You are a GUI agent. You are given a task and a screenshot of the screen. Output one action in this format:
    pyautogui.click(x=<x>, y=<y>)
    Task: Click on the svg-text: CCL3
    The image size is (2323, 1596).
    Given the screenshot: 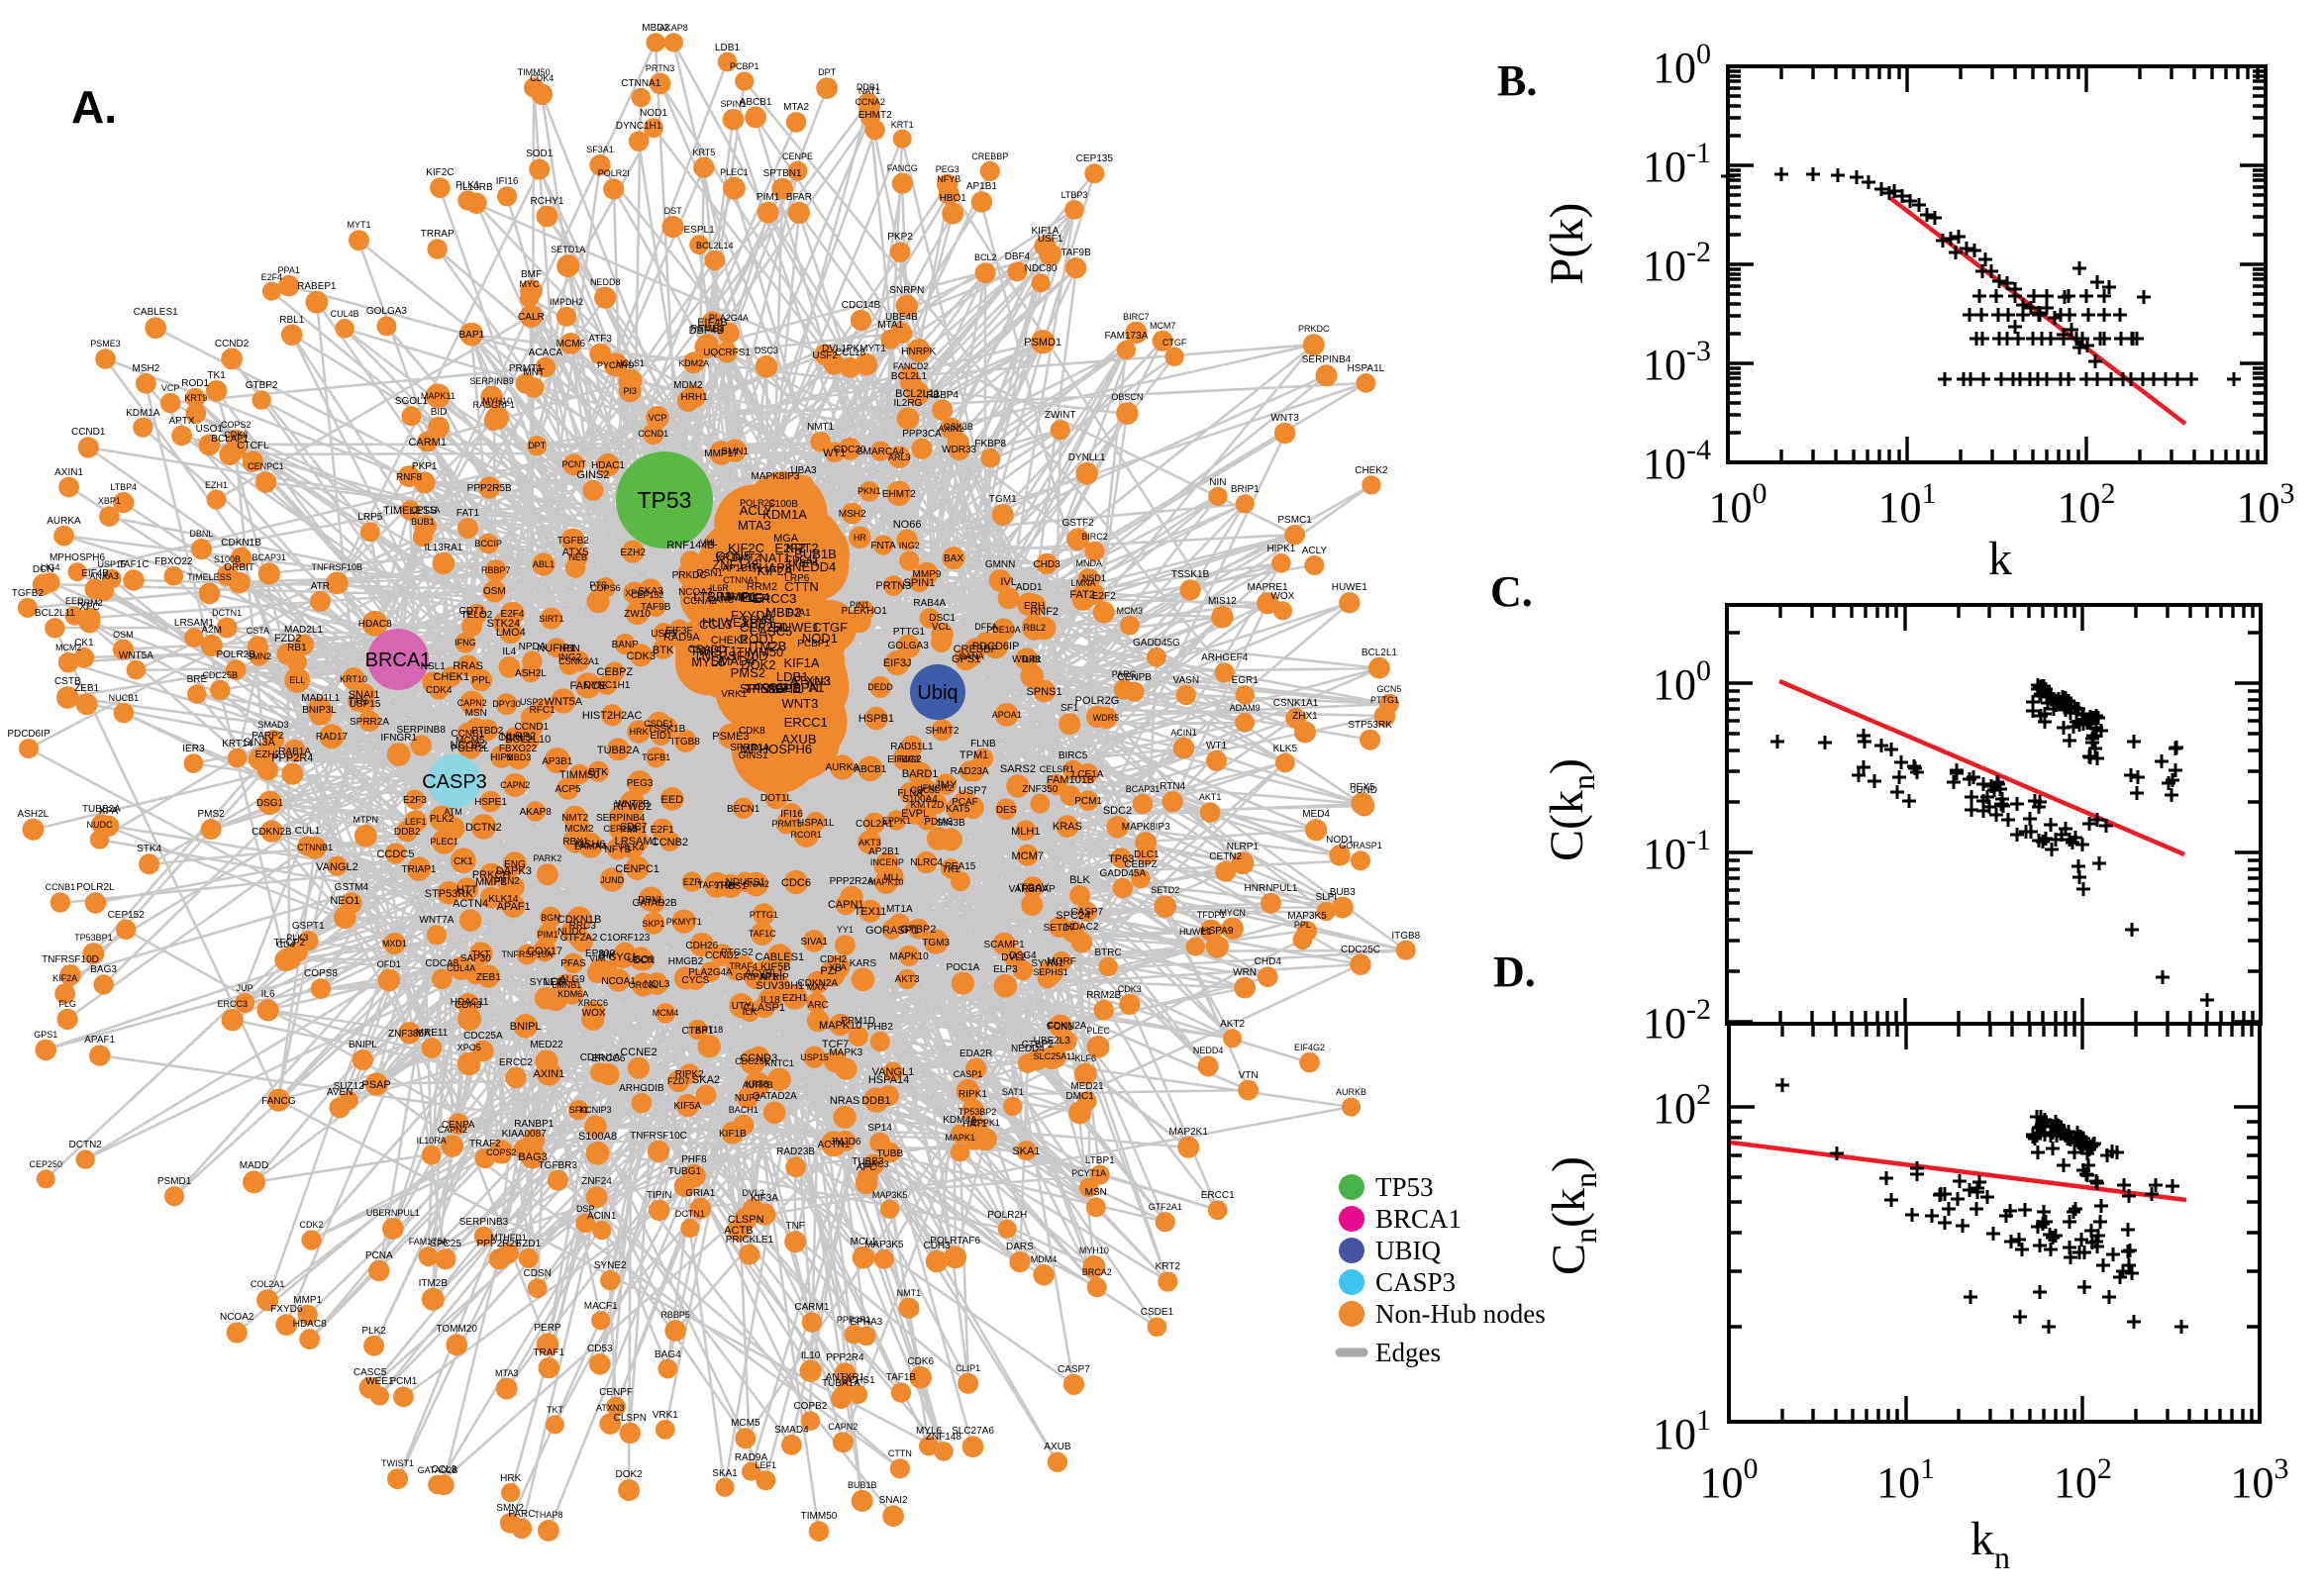 What is the action you would take?
    pyautogui.click(x=715, y=624)
    